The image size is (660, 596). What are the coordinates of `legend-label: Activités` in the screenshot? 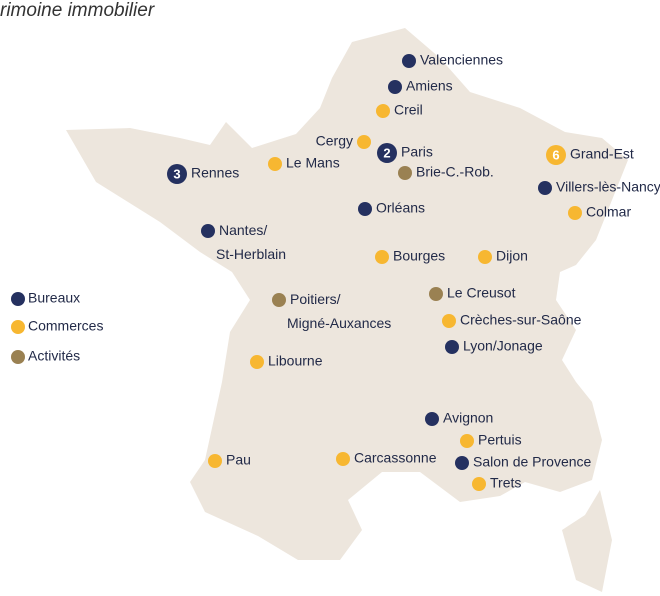 It's located at (54, 356).